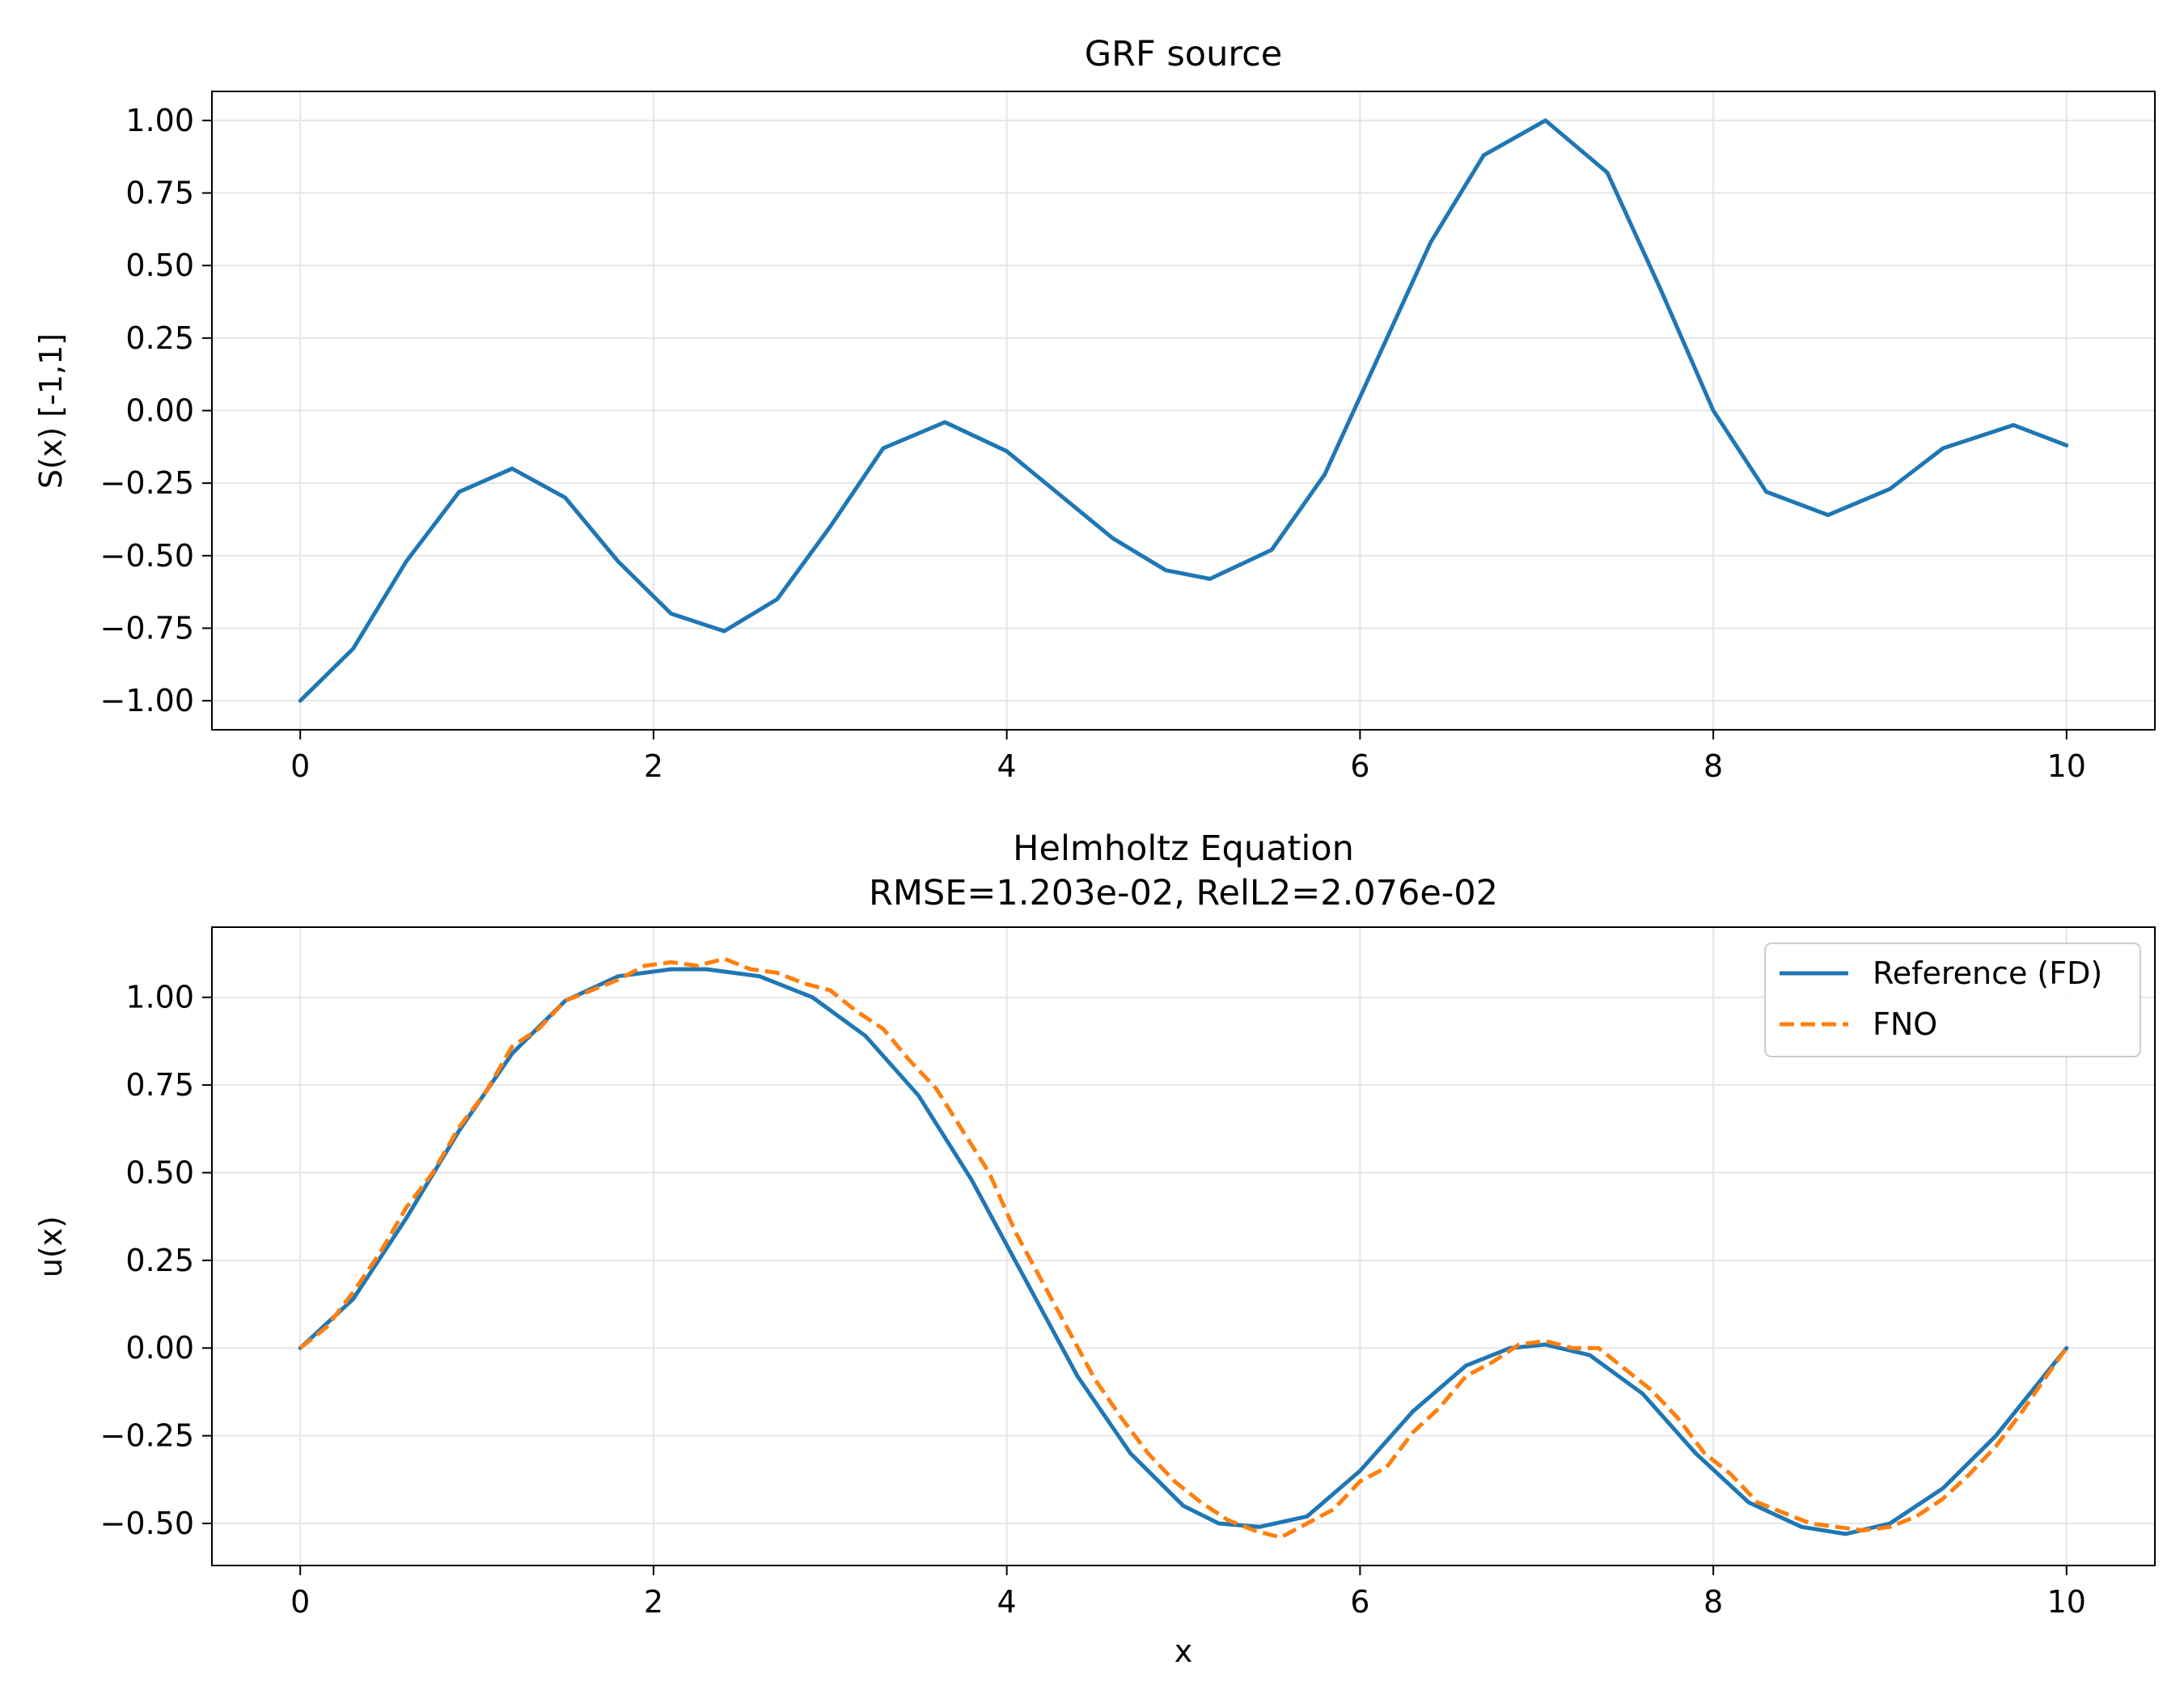 The width and height of the screenshot is (2184, 1699). I want to click on y-axis-label: S(x) [-1,1], so click(51, 411).